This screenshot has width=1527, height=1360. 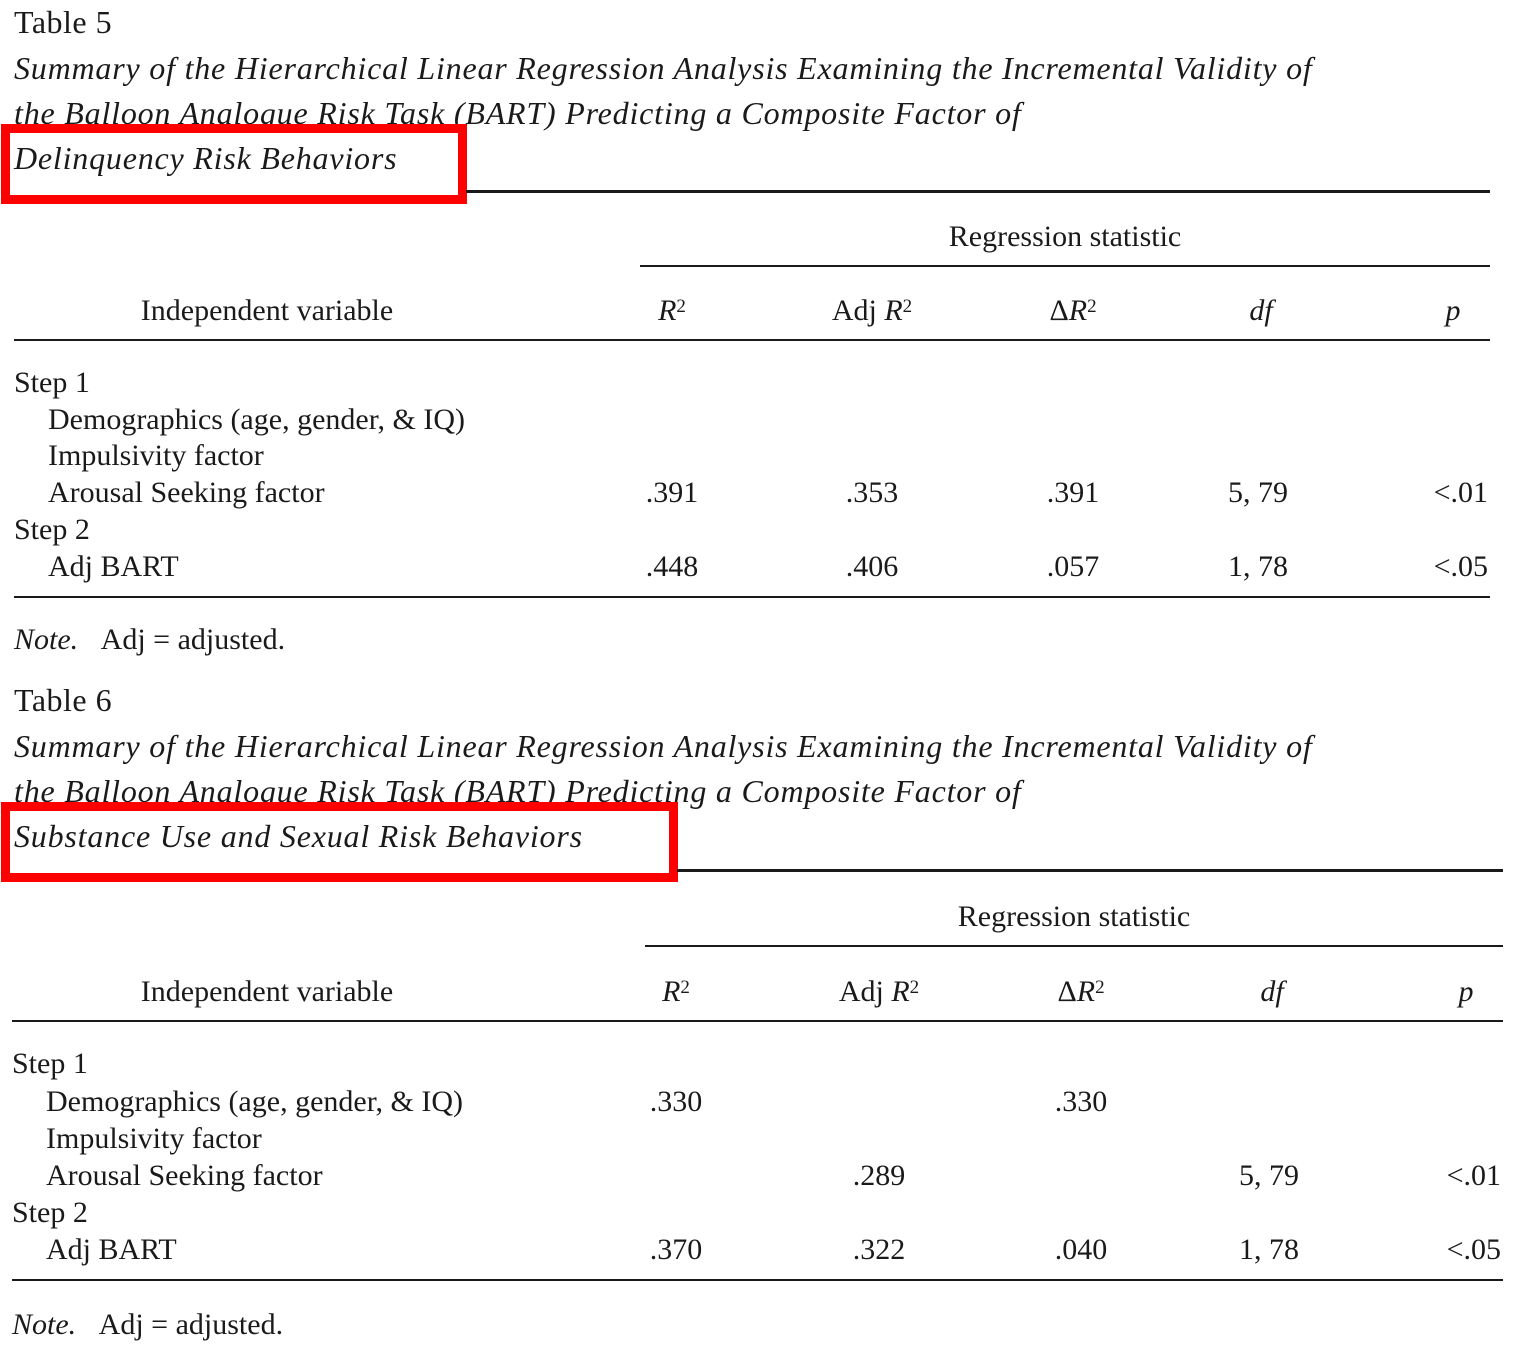 I want to click on caption-line: Delinquency Risk Behaviors, so click(x=206, y=158).